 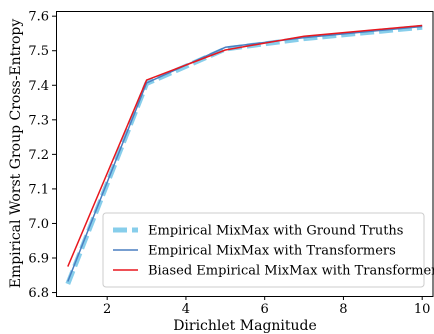 What do you see at coordinates (38, 293) in the screenshot?
I see `y-tick-label: 6.8` at bounding box center [38, 293].